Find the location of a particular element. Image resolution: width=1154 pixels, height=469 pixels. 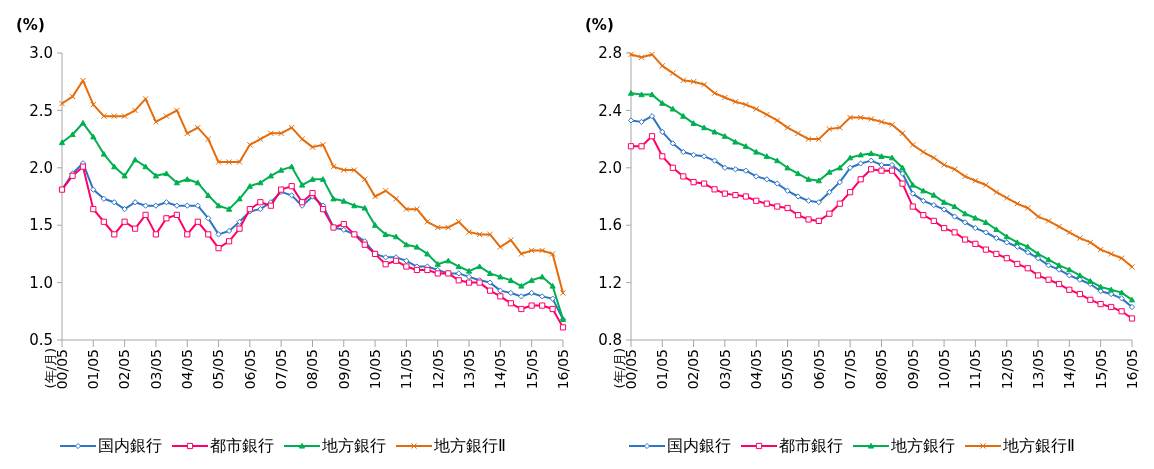

y-tick-label: 3.0 is located at coordinates (41, 53).